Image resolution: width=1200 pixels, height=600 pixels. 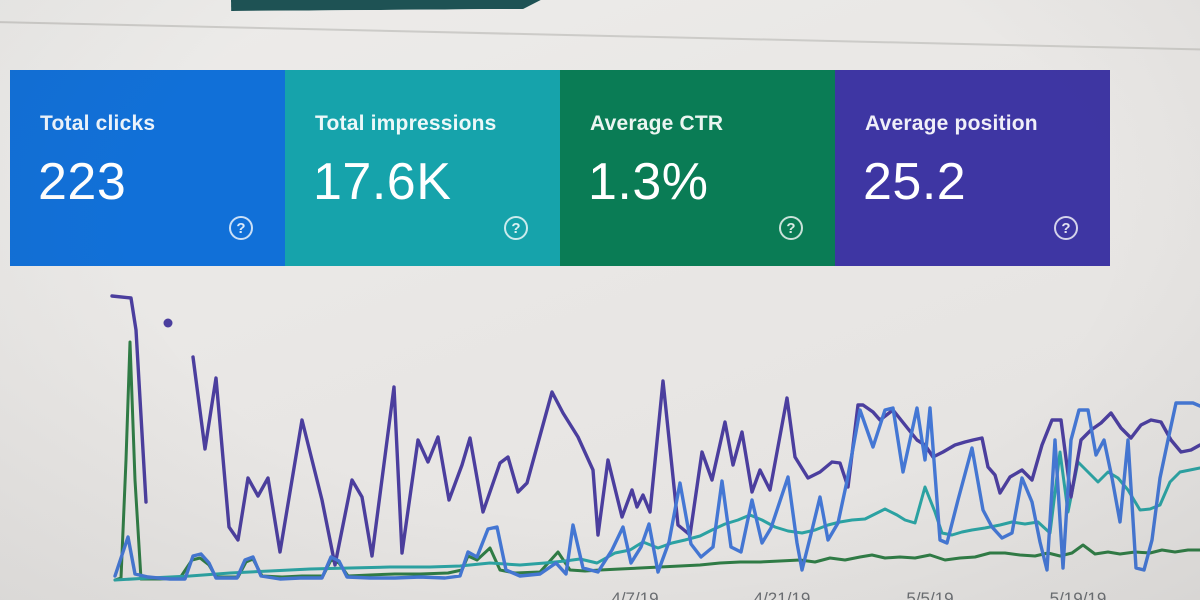 I want to click on x-axis-tick-label: 4/21/19, so click(x=782, y=594).